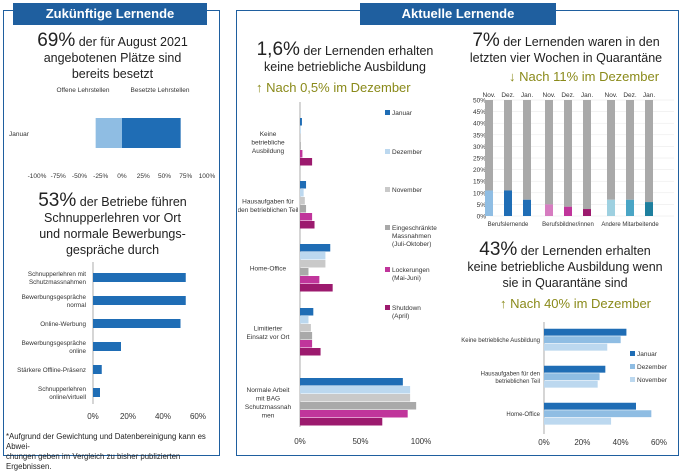 The height and width of the screenshot is (472, 682). What do you see at coordinates (133, 42) in the screenshot?
I see `stat-lehrstellen-line1: der für August 2021` at bounding box center [133, 42].